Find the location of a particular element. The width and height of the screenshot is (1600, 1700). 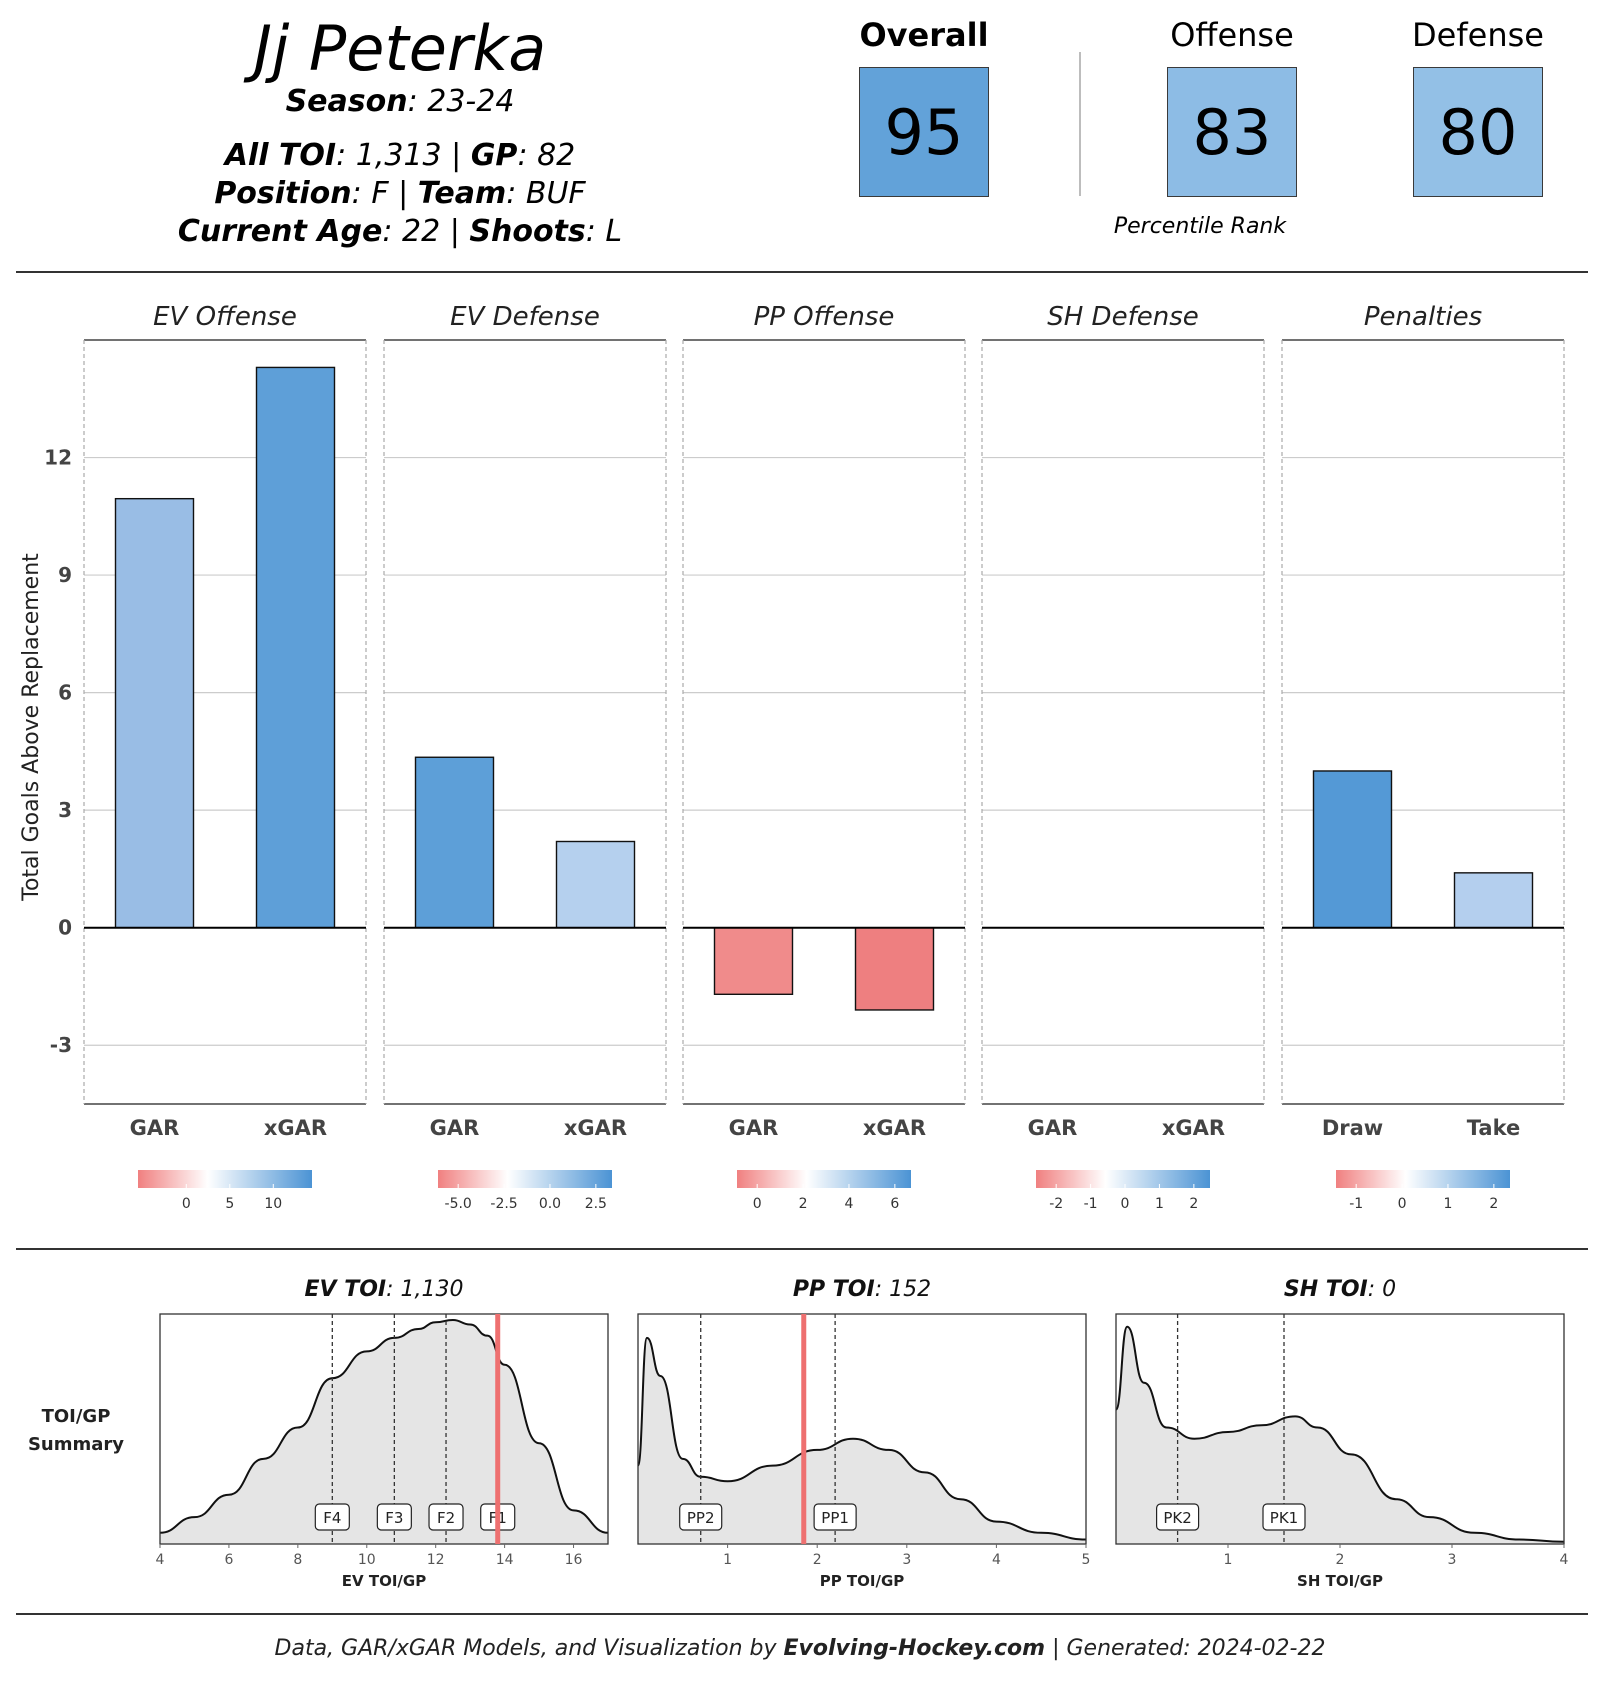

x-axis-title: PP TOI/GP is located at coordinates (862, 1581).